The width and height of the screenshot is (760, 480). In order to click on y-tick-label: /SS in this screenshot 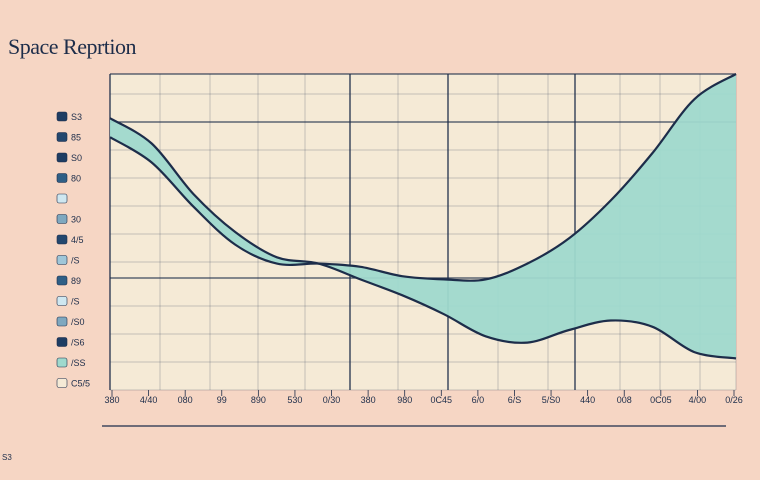, I will do `click(78, 363)`.